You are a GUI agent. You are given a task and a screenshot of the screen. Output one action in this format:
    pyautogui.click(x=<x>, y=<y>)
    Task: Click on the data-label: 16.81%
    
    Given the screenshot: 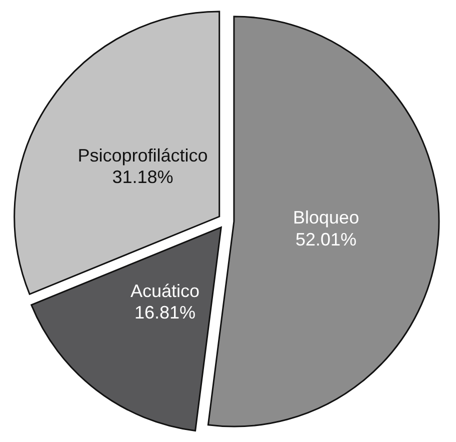 What is the action you would take?
    pyautogui.click(x=165, y=312)
    